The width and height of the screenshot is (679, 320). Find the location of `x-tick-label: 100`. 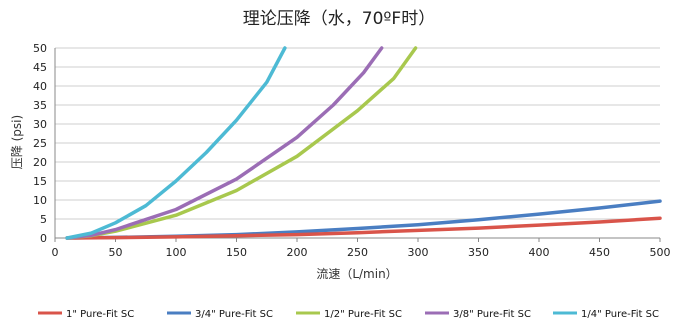

x-tick-label: 100 is located at coordinates (176, 252).